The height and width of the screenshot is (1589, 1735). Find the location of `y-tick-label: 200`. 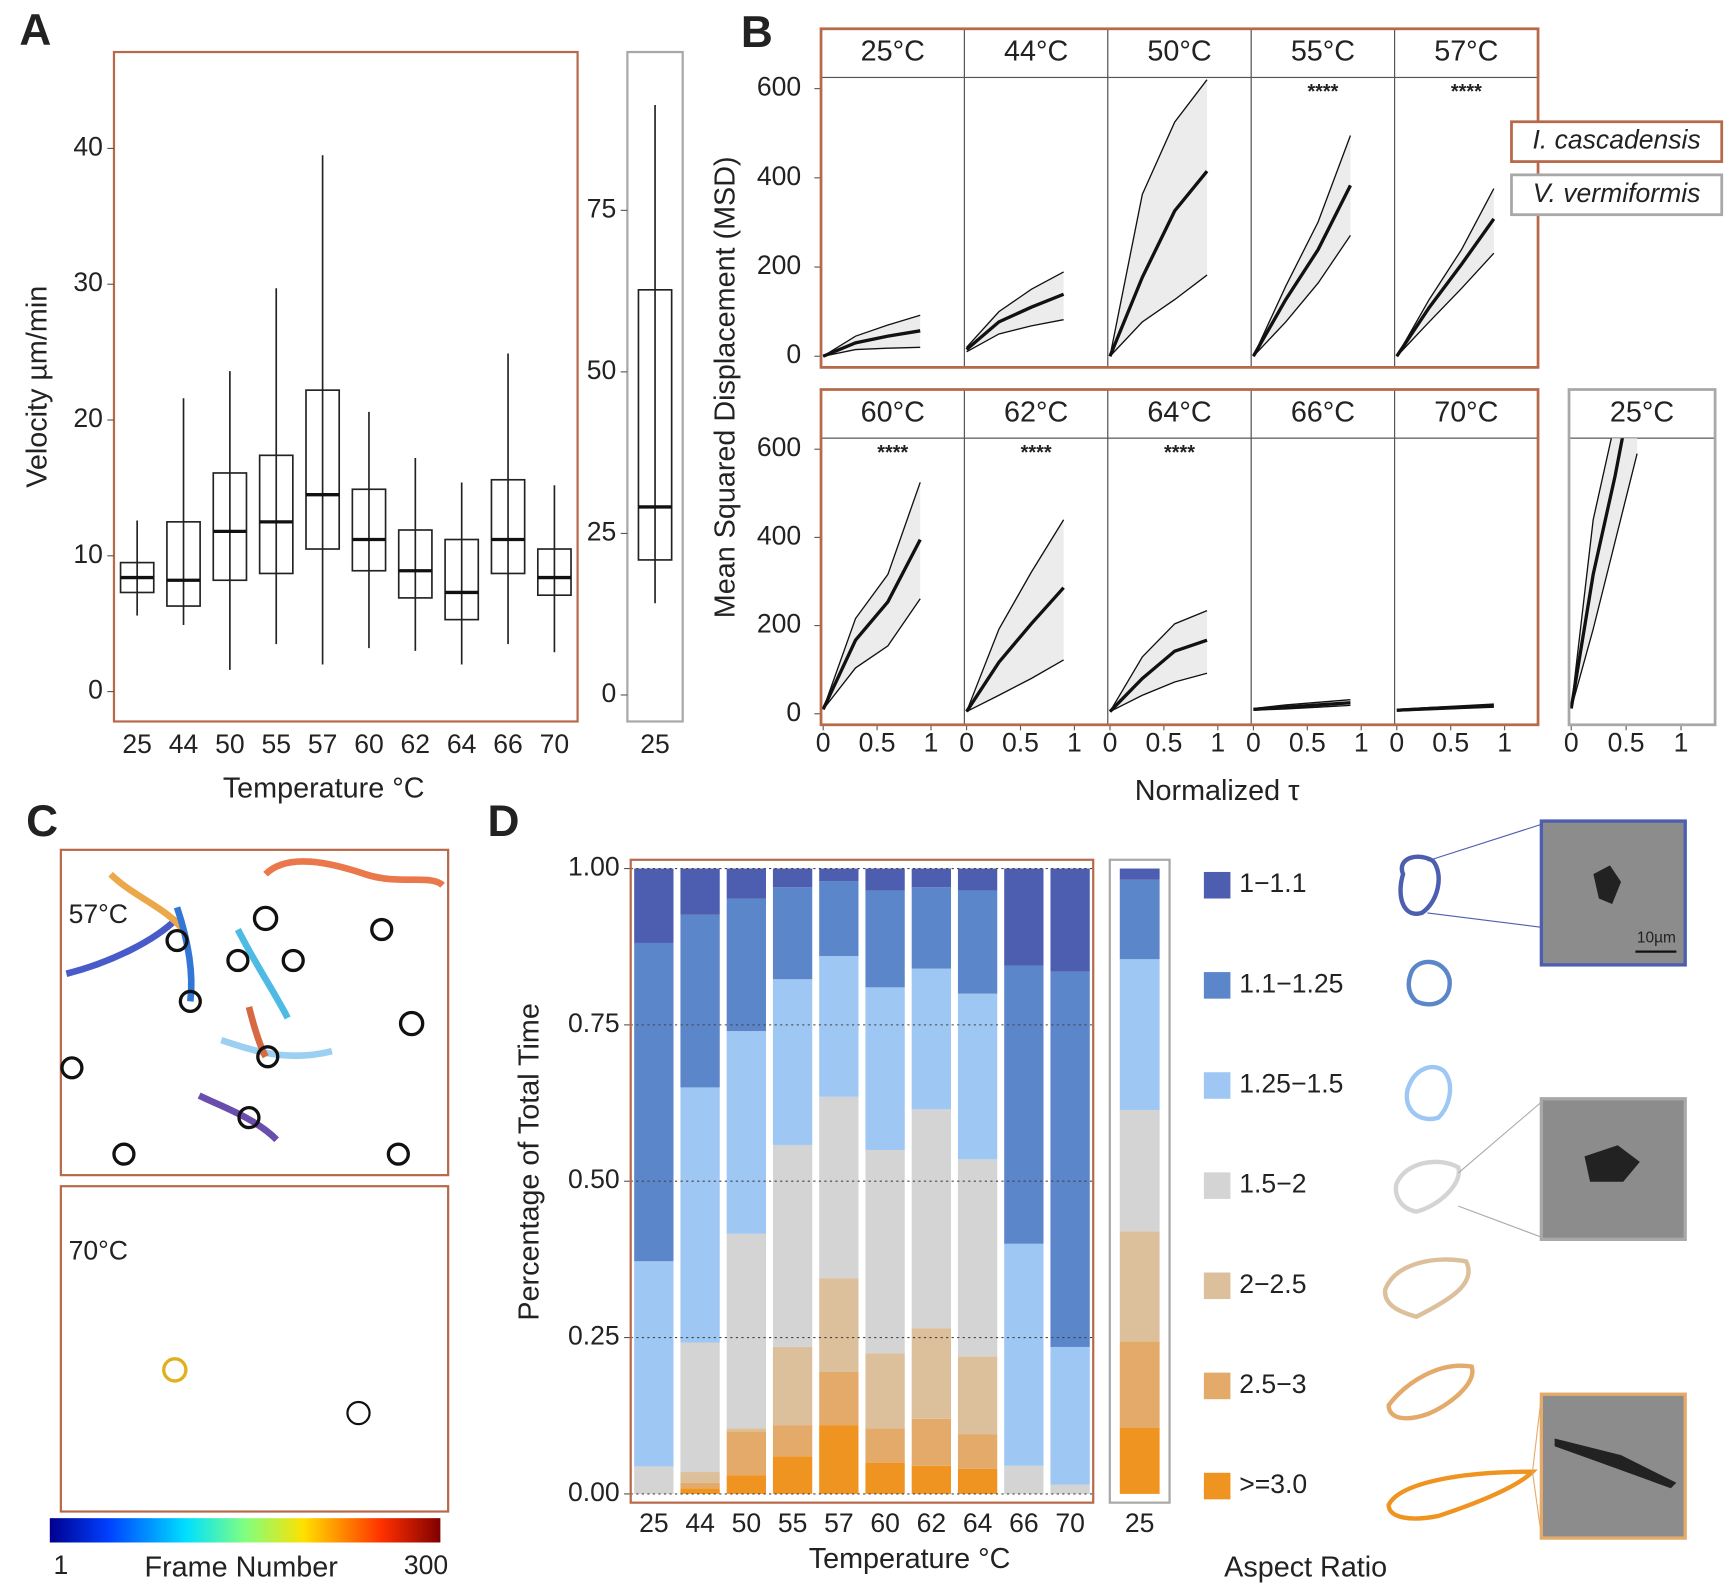

y-tick-label: 200 is located at coordinates (779, 624).